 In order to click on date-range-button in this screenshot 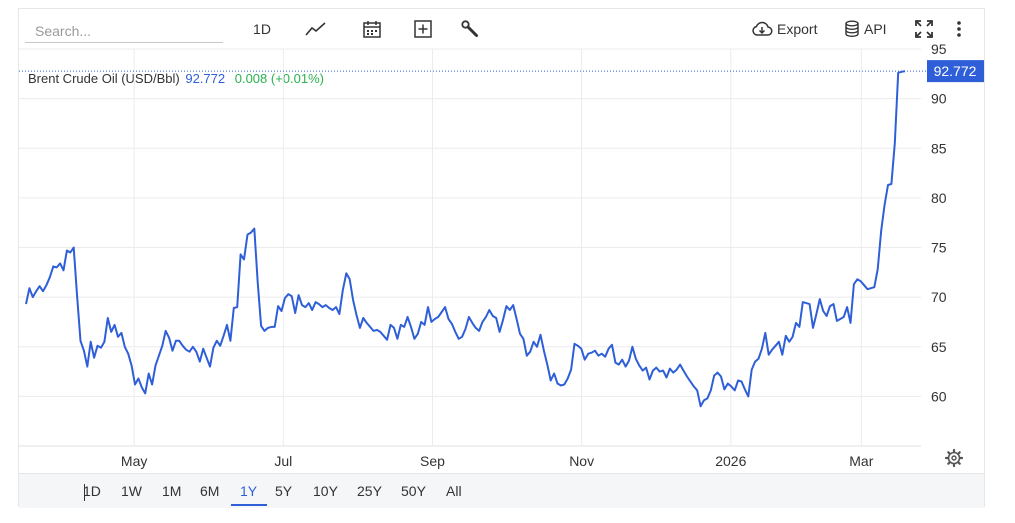, I will do `click(372, 29)`.